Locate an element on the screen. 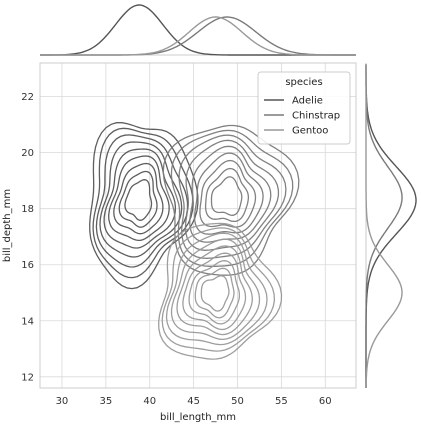 This screenshot has width=421, height=424. y-axis-label: bill_depth_mm is located at coordinates (7, 225).